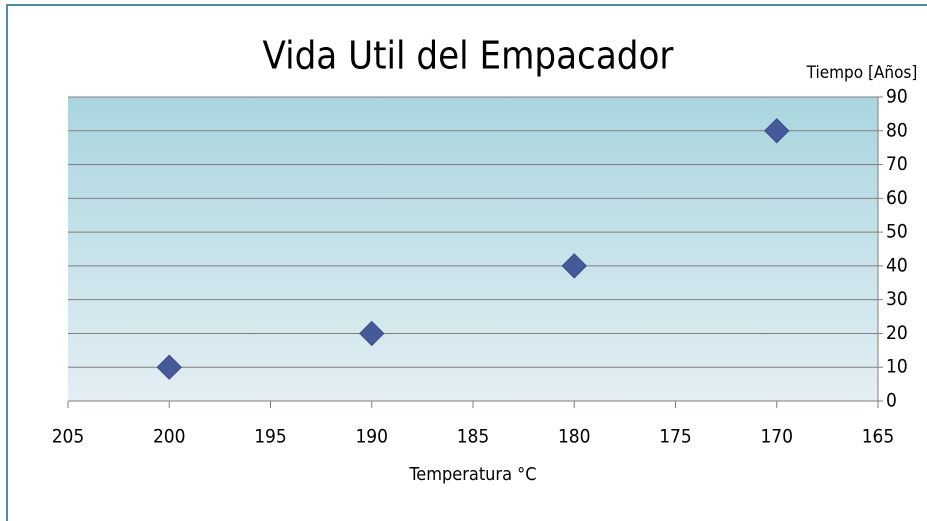 The width and height of the screenshot is (927, 521). What do you see at coordinates (68, 437) in the screenshot?
I see `x-tick-label: 205` at bounding box center [68, 437].